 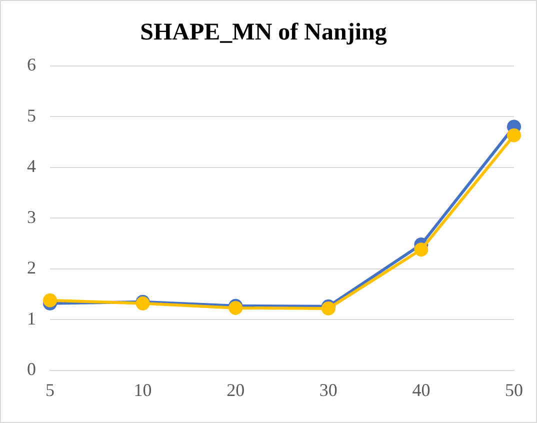 I want to click on x-tick-label: 20, so click(x=235, y=390).